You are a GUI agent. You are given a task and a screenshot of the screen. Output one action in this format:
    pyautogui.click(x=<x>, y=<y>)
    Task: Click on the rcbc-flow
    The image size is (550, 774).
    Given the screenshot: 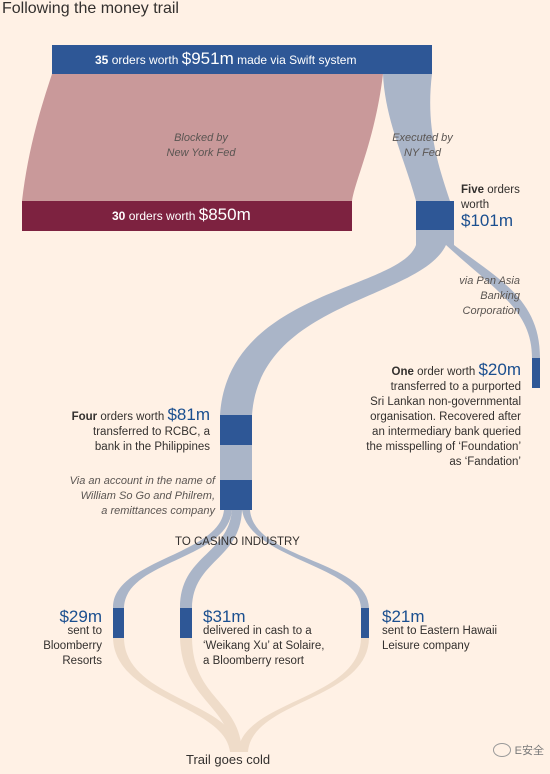 What is the action you would take?
    pyautogui.click(x=333, y=330)
    